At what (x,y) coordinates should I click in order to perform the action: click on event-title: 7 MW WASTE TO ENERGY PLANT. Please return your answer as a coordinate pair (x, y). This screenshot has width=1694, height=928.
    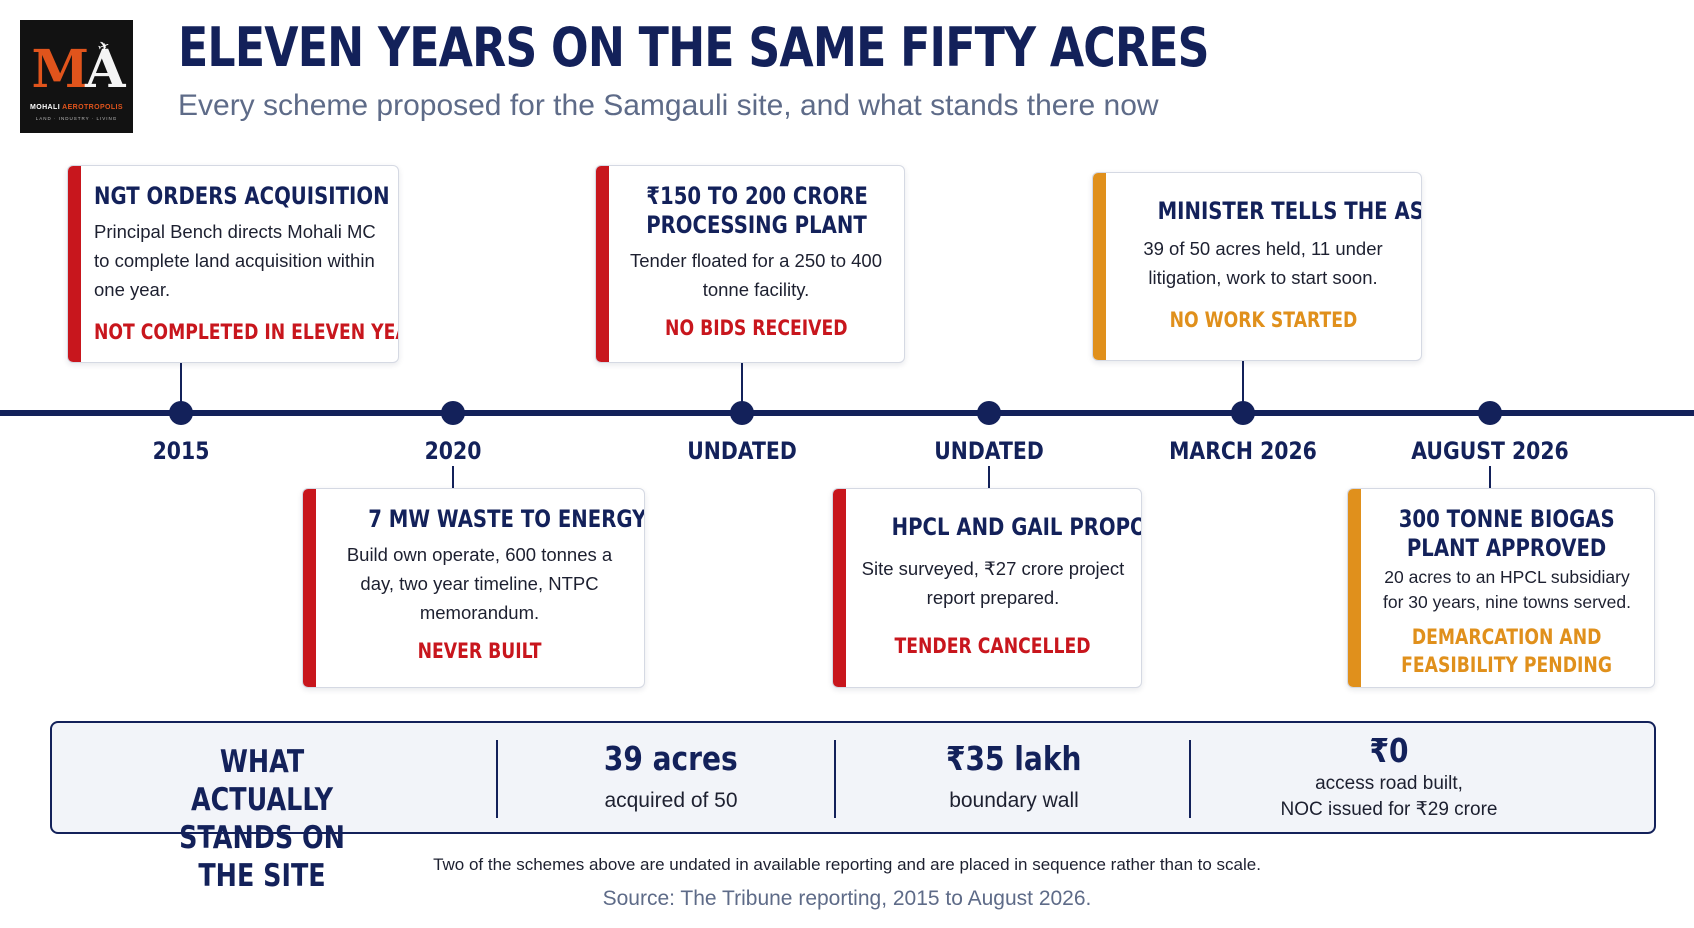
    Looking at the image, I should click on (506, 519).